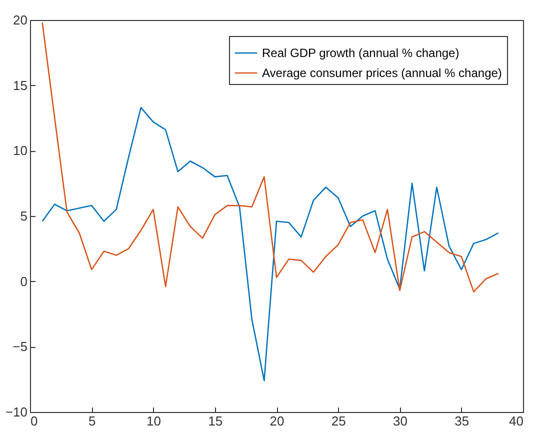 Image resolution: width=546 pixels, height=437 pixels. I want to click on x-tick-label: 0, so click(34, 421).